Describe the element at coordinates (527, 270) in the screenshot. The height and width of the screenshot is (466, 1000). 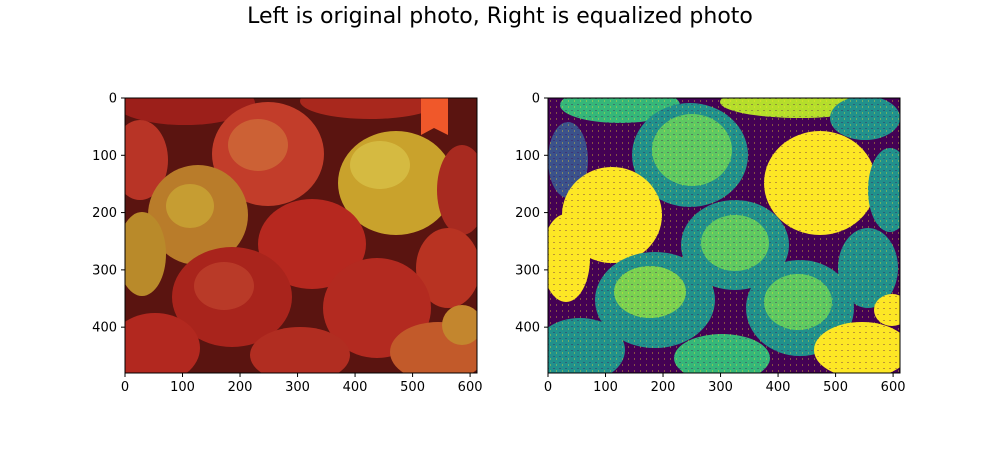
I see `equalized-y-tick-label: 300` at that location.